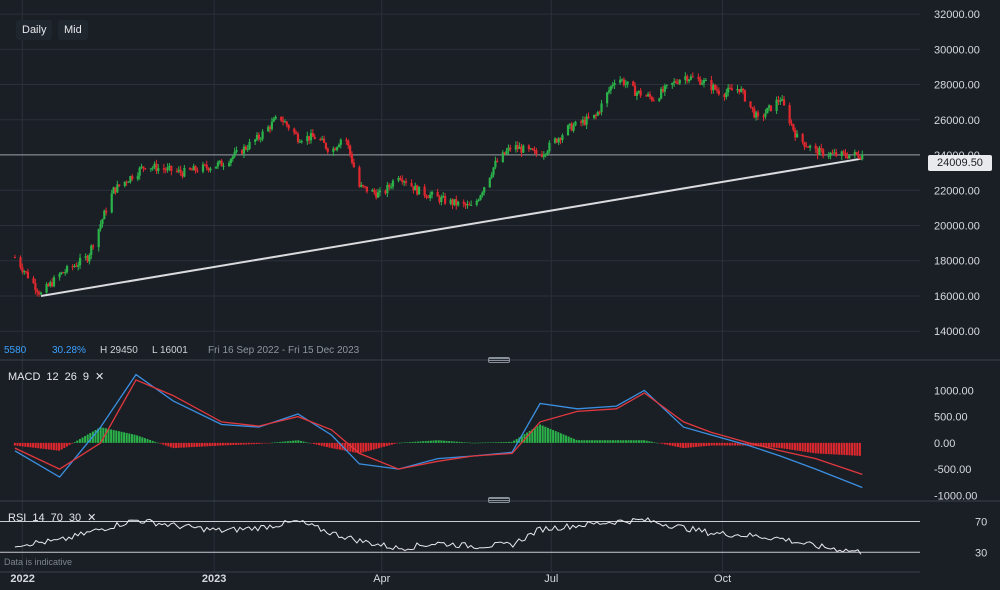  I want to click on price-axis-tick: 22000.00, so click(957, 191).